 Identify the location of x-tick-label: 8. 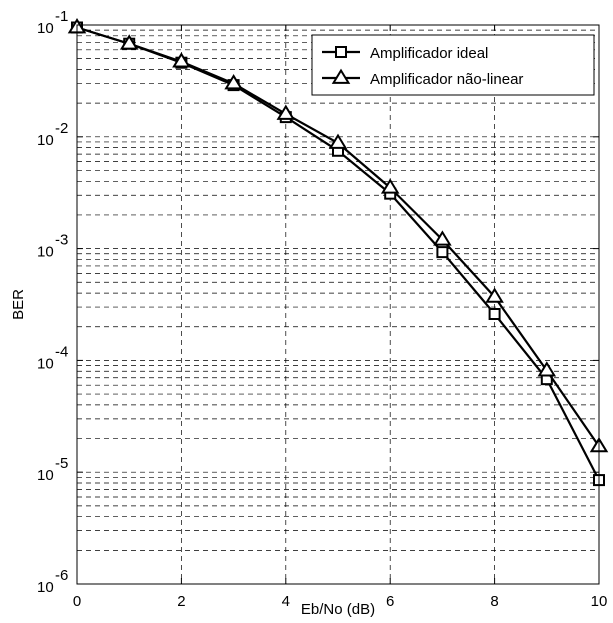
(494, 601).